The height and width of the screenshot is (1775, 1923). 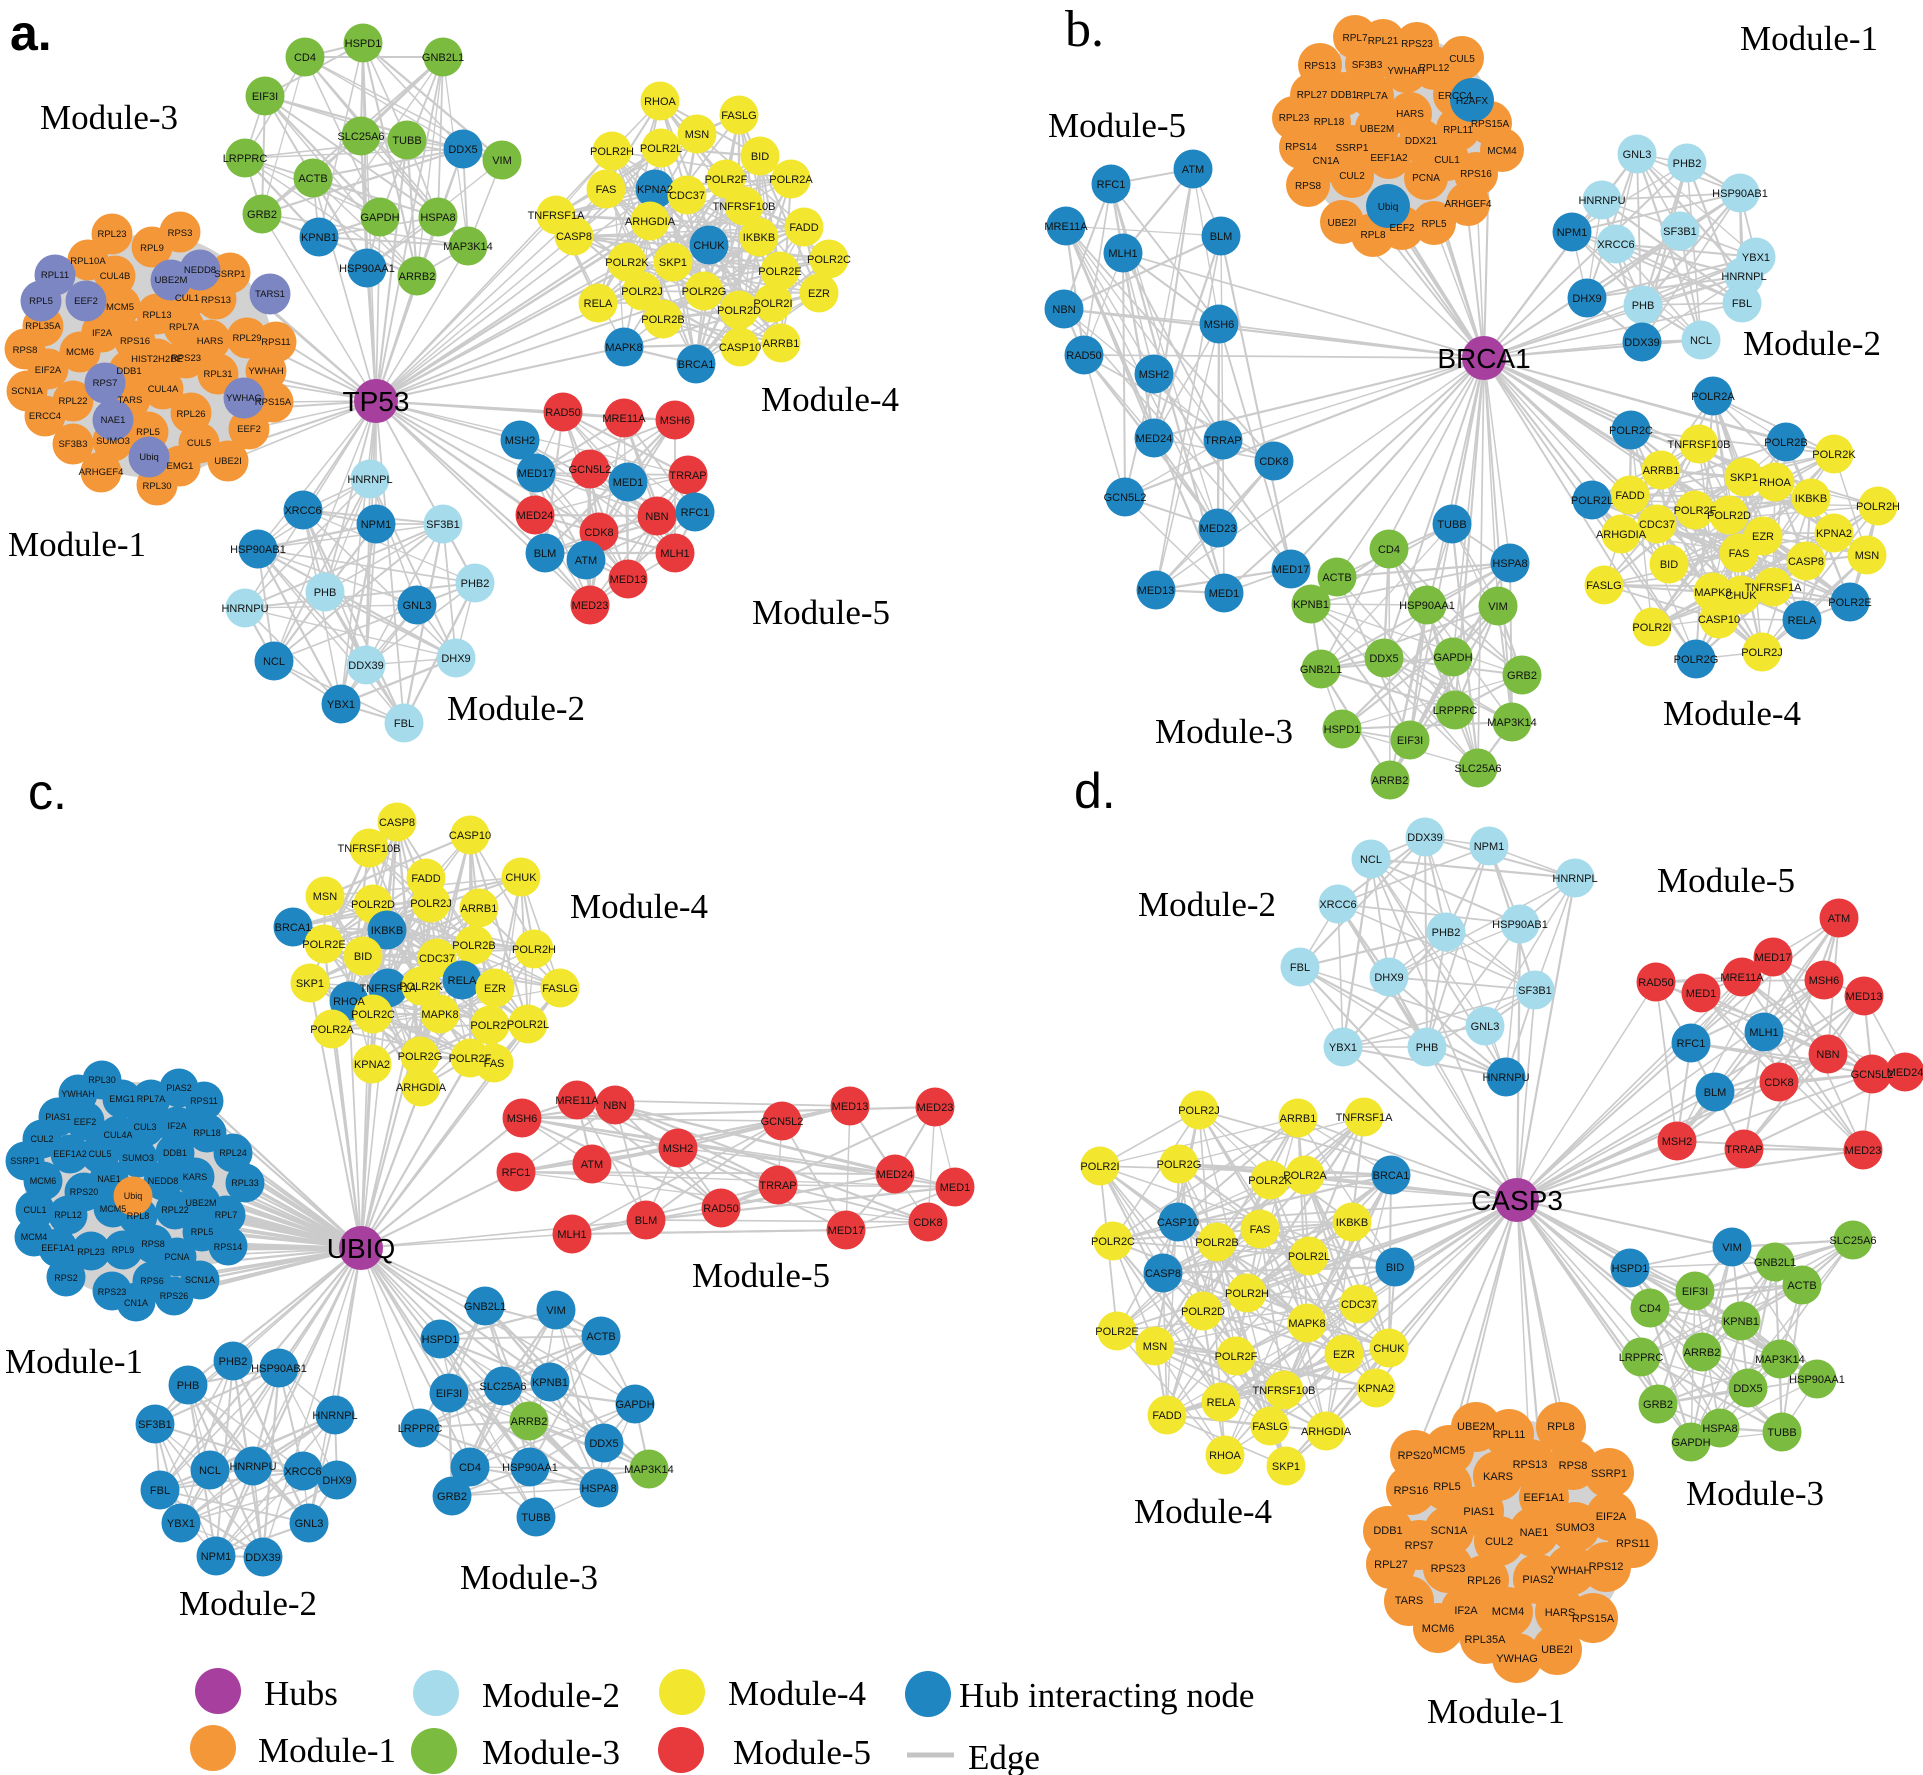 I want to click on svg-text: MSH6, so click(x=1824, y=981).